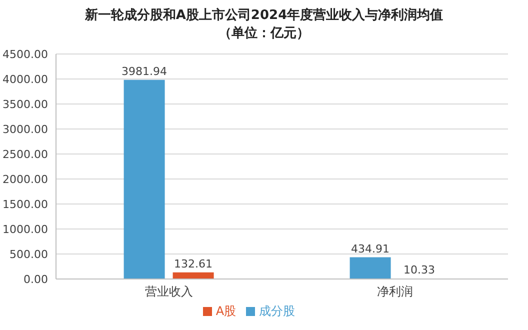  I want to click on legend-label: 成分股, so click(277, 311).